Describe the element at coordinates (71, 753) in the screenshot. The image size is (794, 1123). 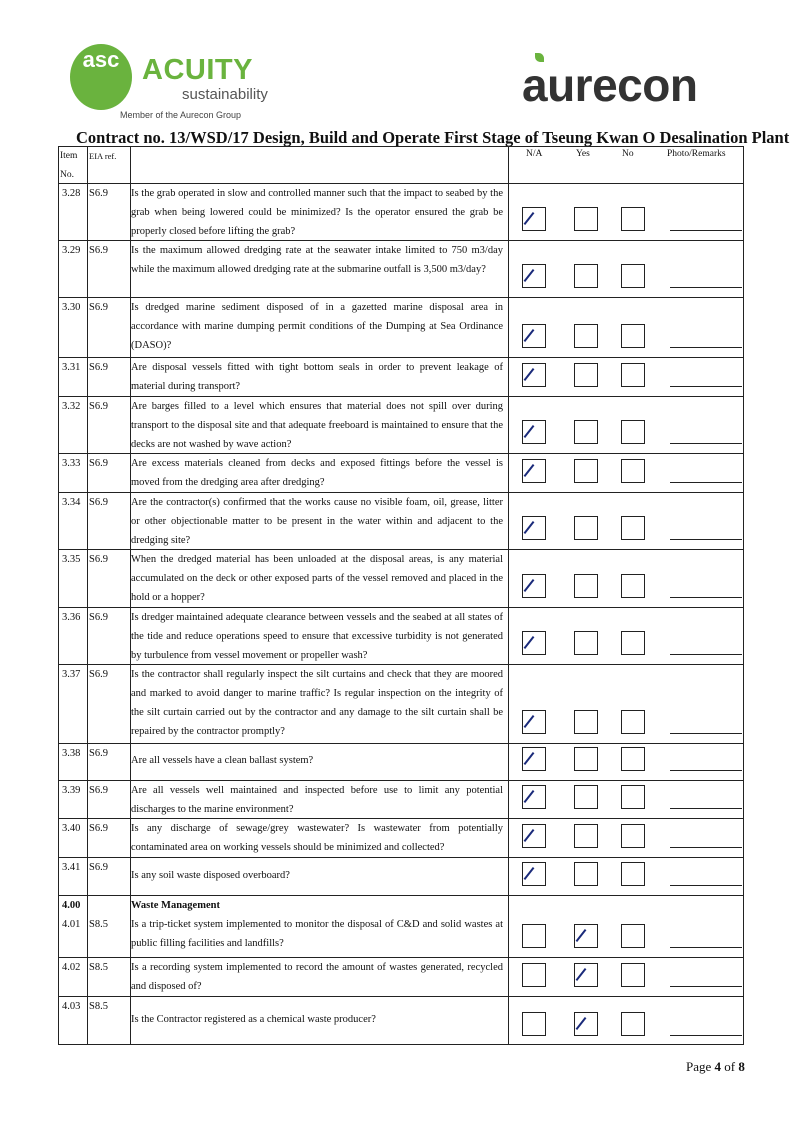
I see `item-number: 3.38` at that location.